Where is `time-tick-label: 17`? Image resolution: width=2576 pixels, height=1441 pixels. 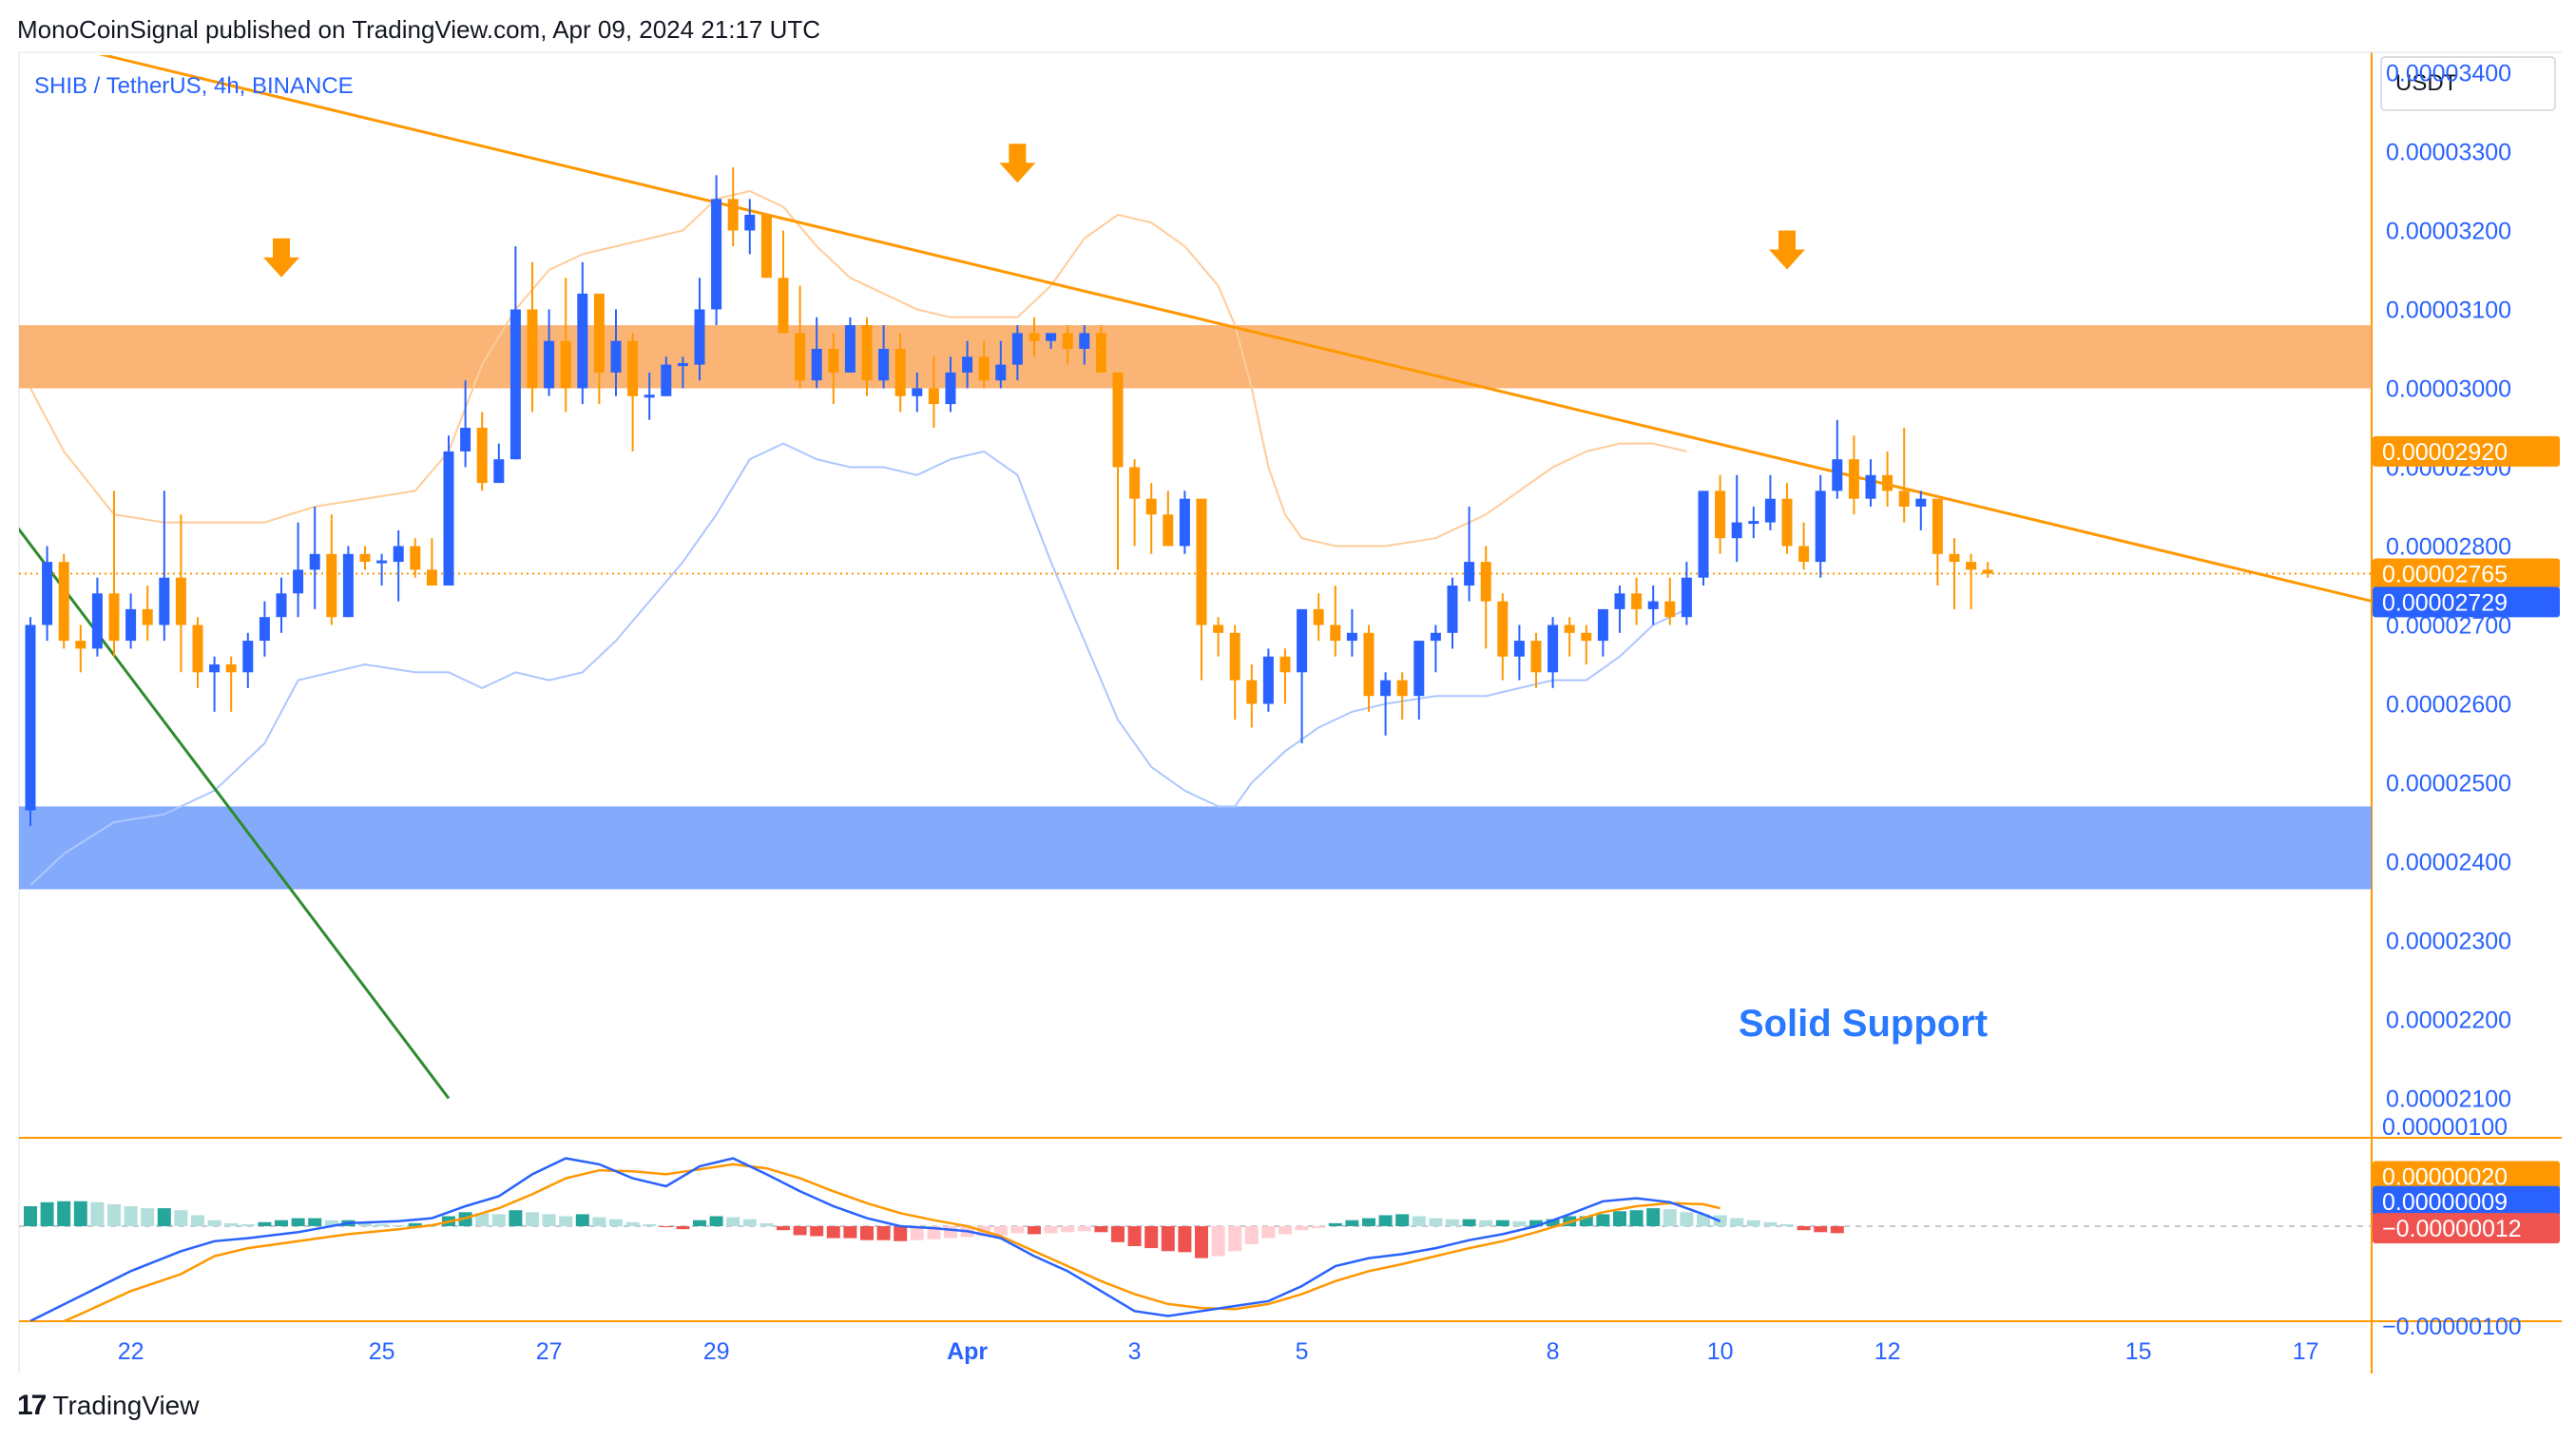 time-tick-label: 17 is located at coordinates (2306, 1351).